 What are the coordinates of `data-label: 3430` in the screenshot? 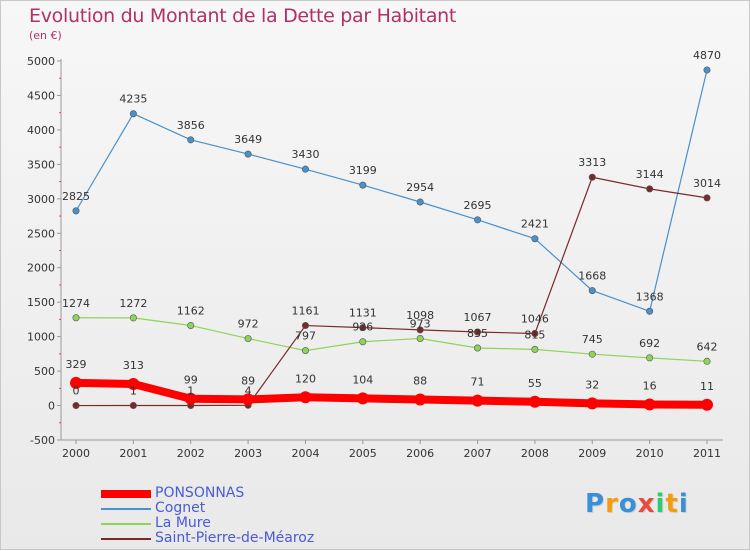 It's located at (305, 154).